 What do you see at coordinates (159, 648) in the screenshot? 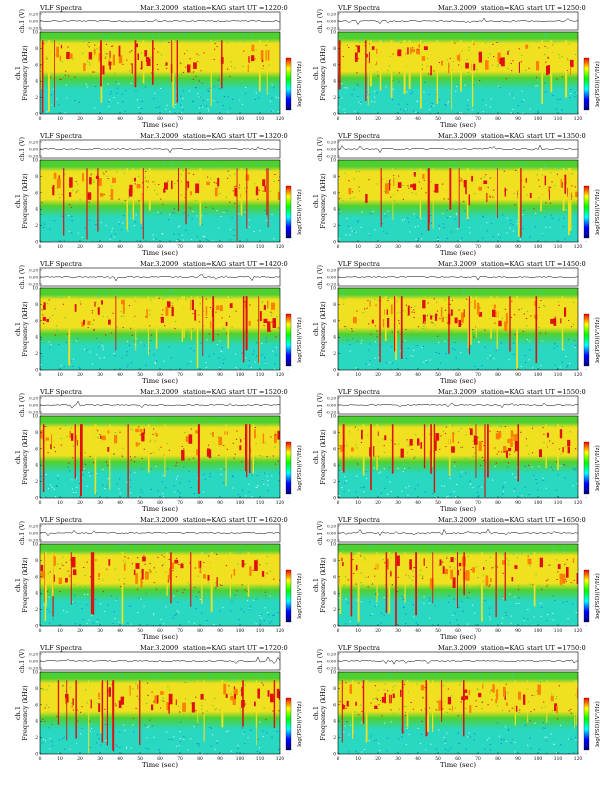
I see `panel-date: Mar.3.2009` at bounding box center [159, 648].